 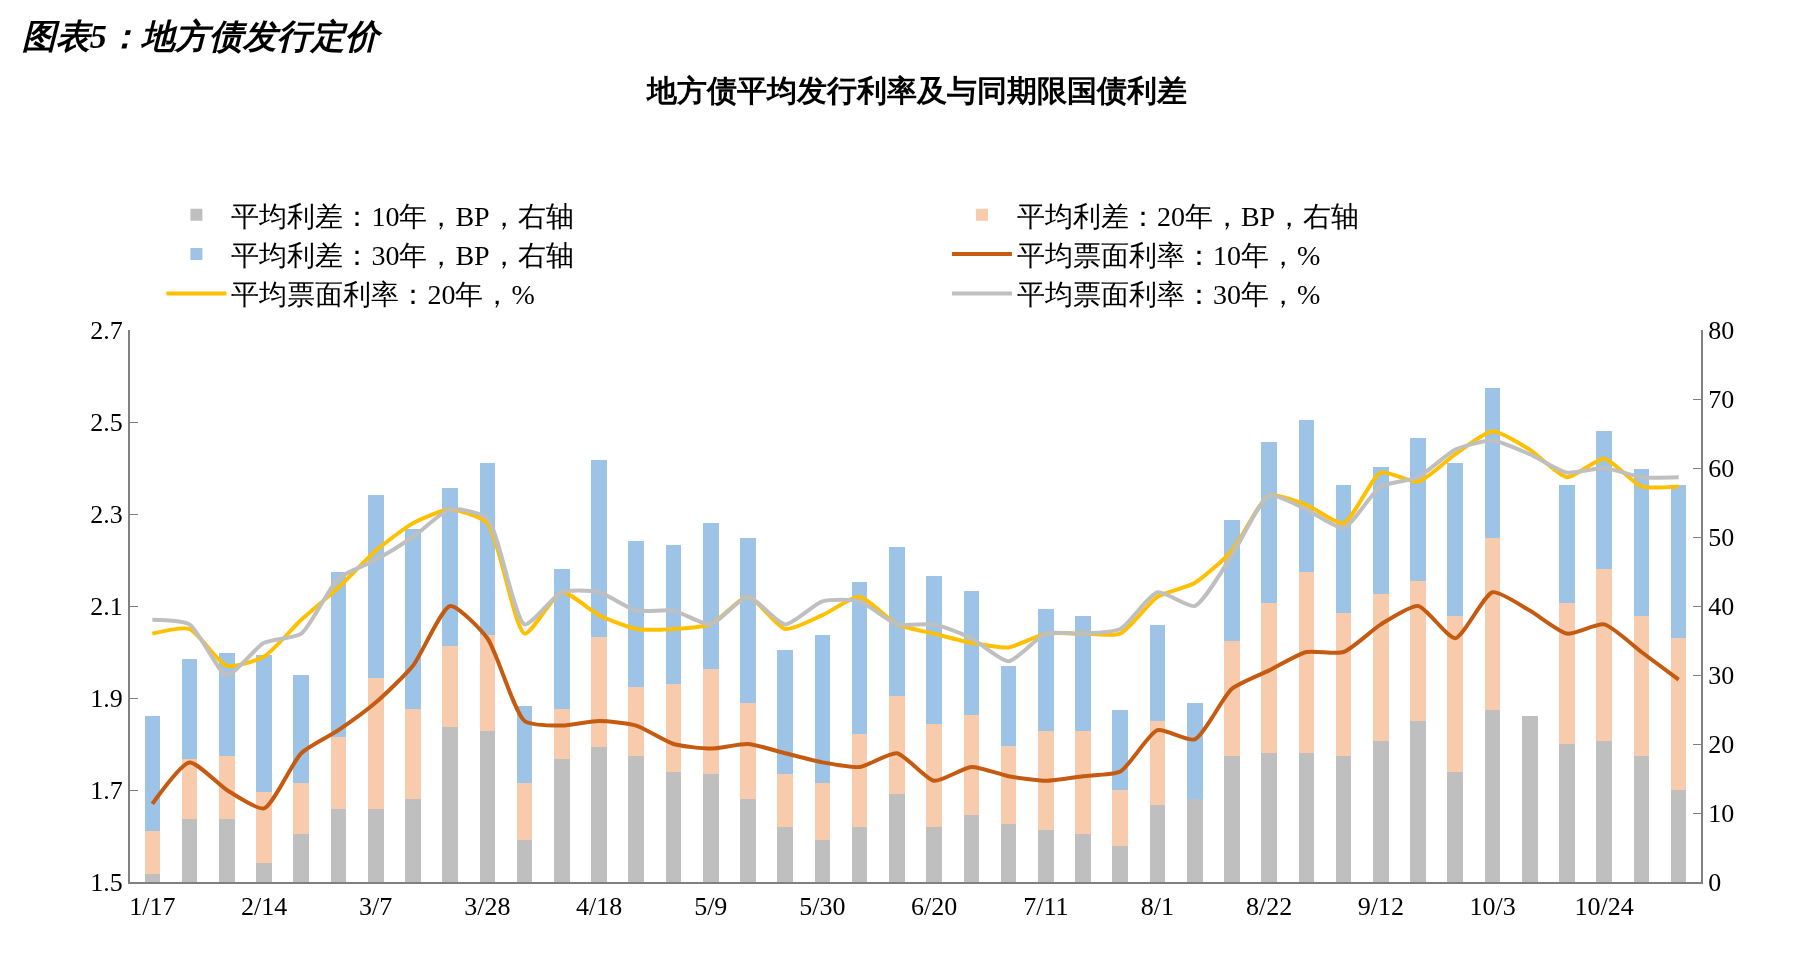 What do you see at coordinates (1269, 907) in the screenshot?
I see `x-tick-label: 8/22` at bounding box center [1269, 907].